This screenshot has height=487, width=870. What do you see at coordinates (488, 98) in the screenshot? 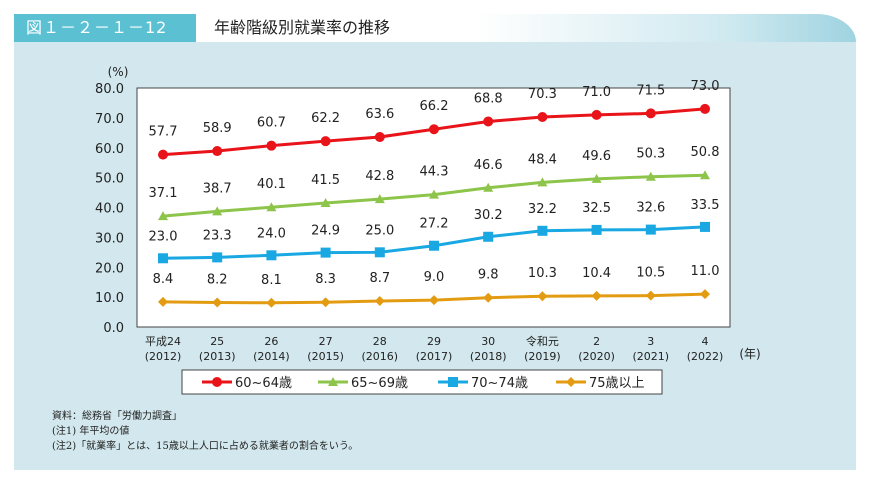
I see `data-label: 68.8` at bounding box center [488, 98].